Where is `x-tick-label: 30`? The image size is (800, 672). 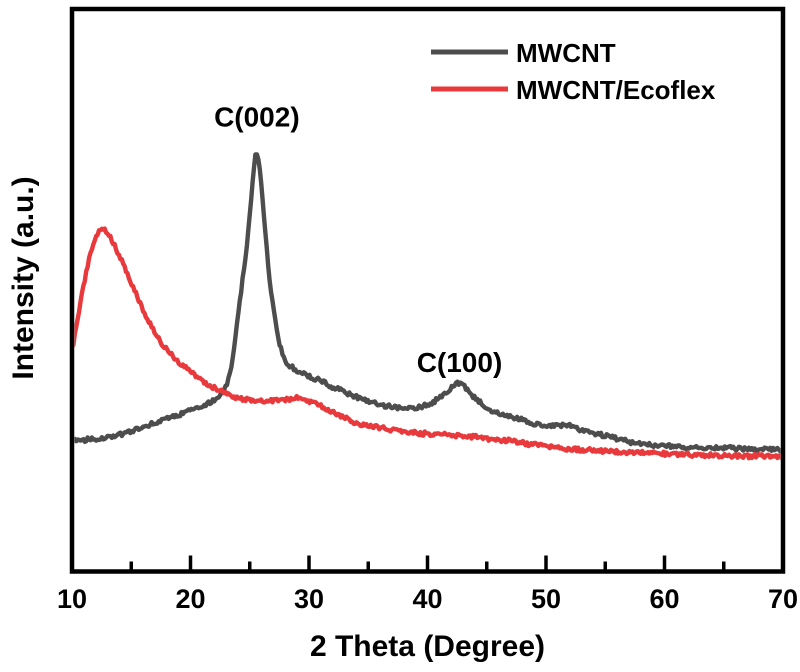
x-tick-label: 30 is located at coordinates (309, 599).